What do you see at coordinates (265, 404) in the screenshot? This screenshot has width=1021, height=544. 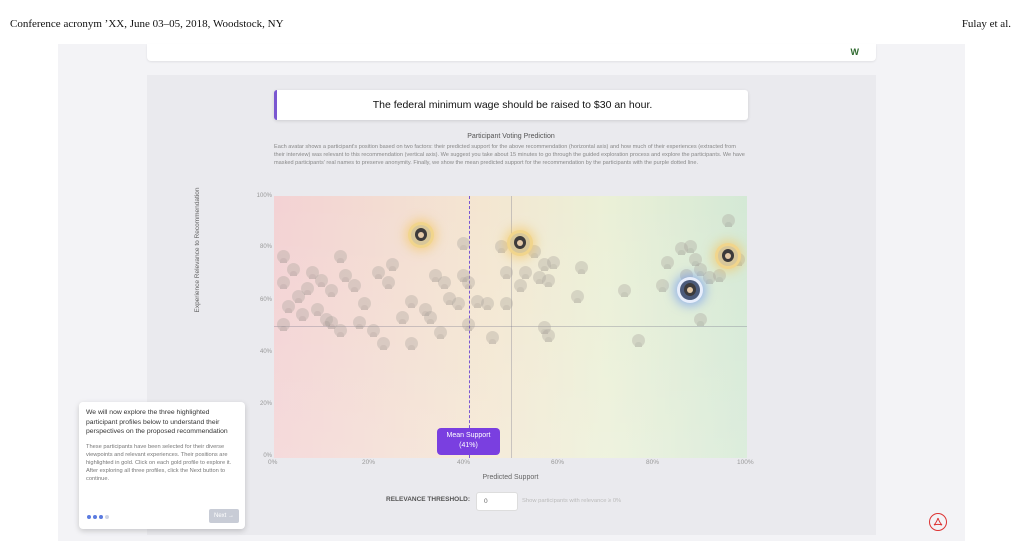 I see `y-tick: 20%` at bounding box center [265, 404].